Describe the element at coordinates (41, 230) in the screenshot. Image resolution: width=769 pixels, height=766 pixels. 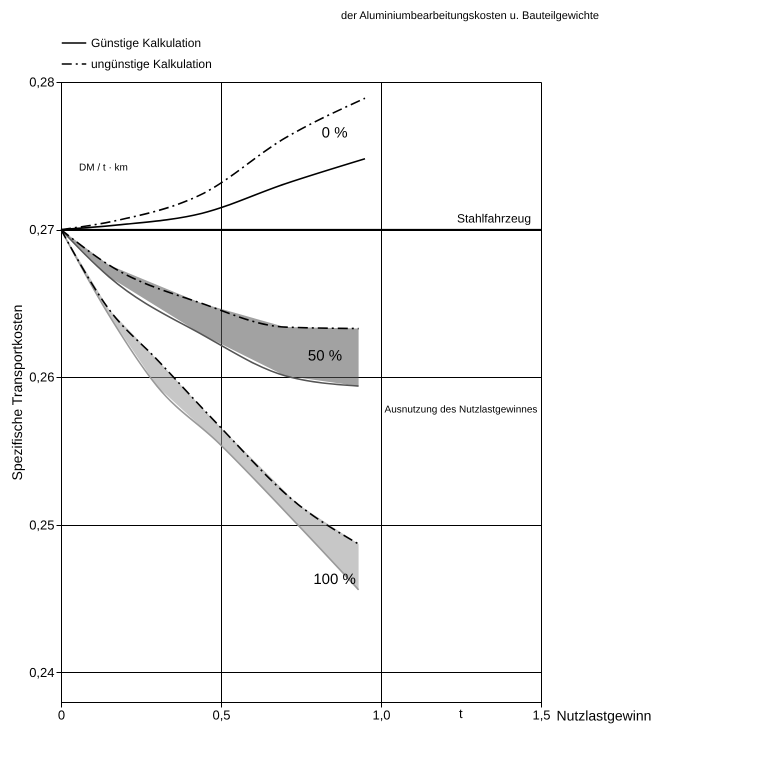
I see `y-tick-label: 0,27` at that location.